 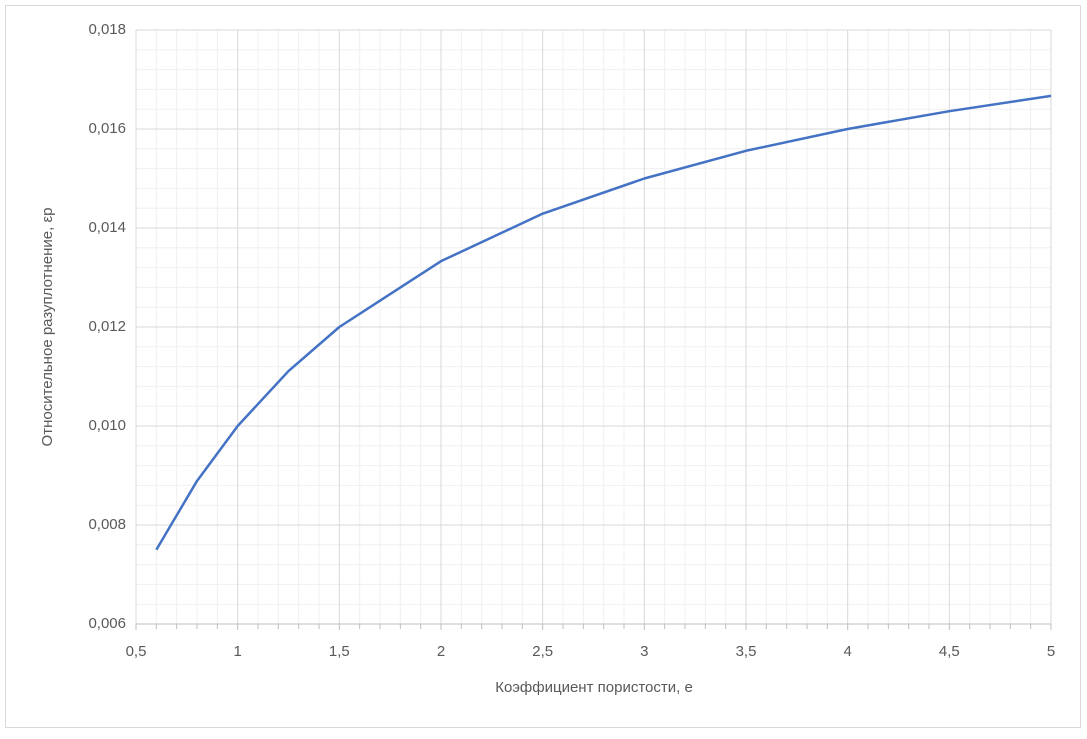 I want to click on y-tick-label: 0,006, so click(x=107, y=623).